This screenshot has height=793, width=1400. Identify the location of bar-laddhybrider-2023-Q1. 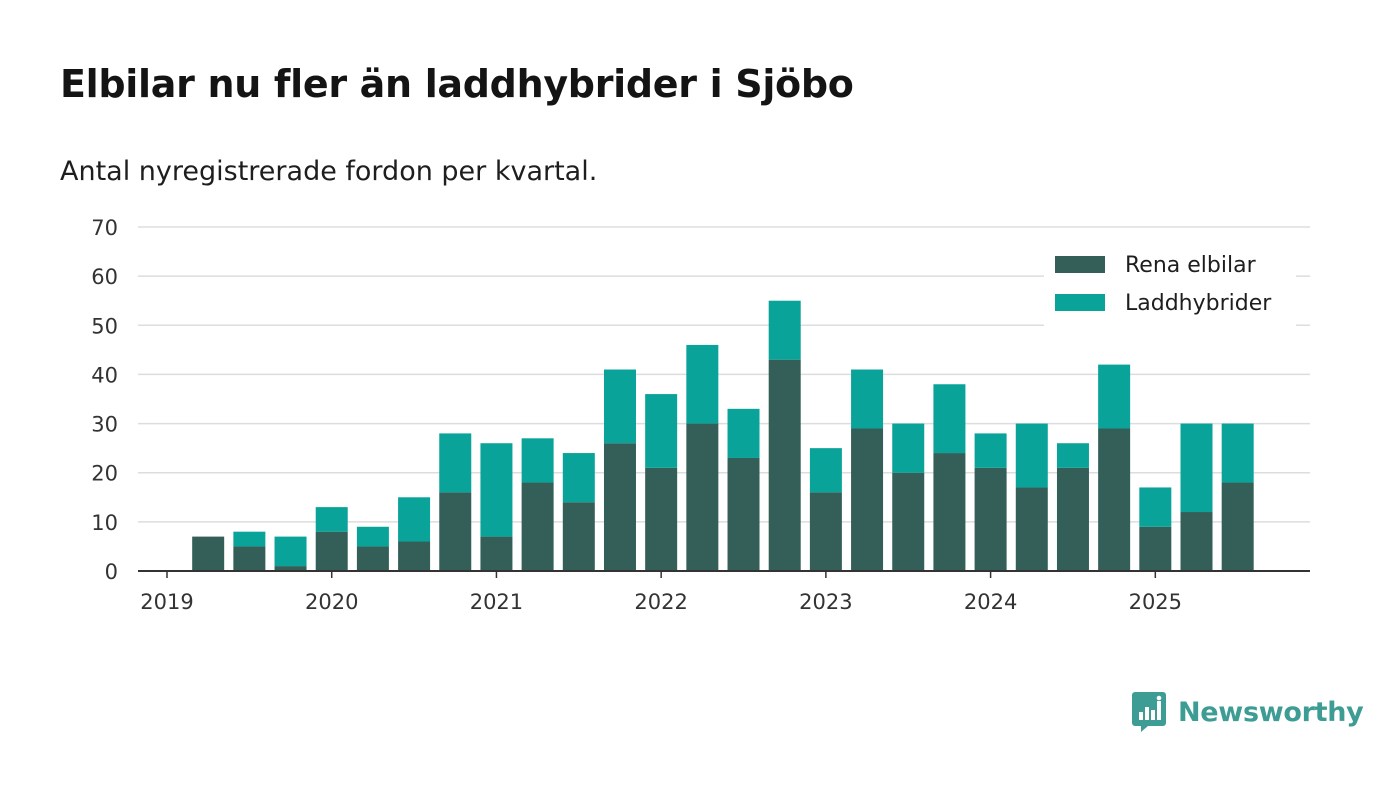
(825, 470).